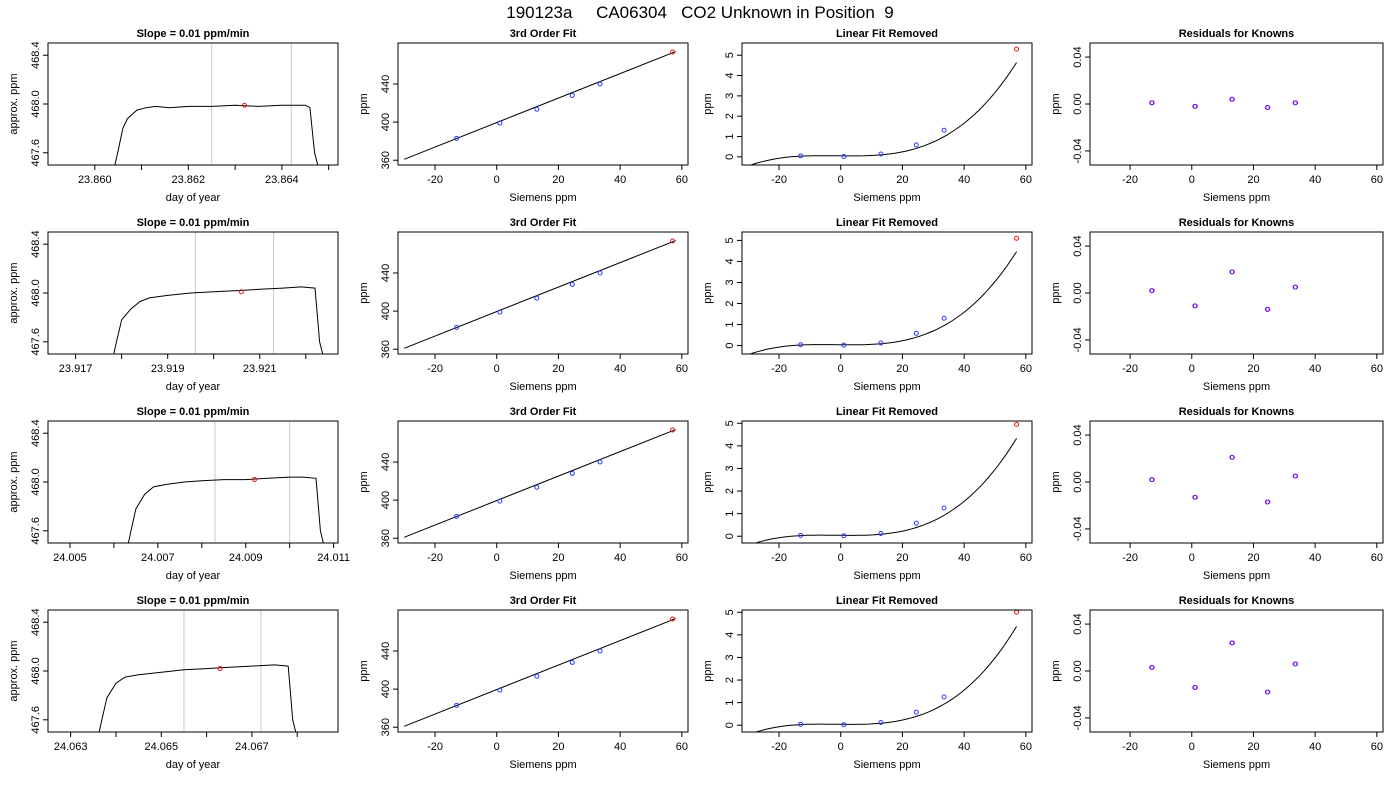 The image size is (1400, 800). Describe the element at coordinates (1078, 623) in the screenshot. I see `y-tick-label: 0.04` at that location.